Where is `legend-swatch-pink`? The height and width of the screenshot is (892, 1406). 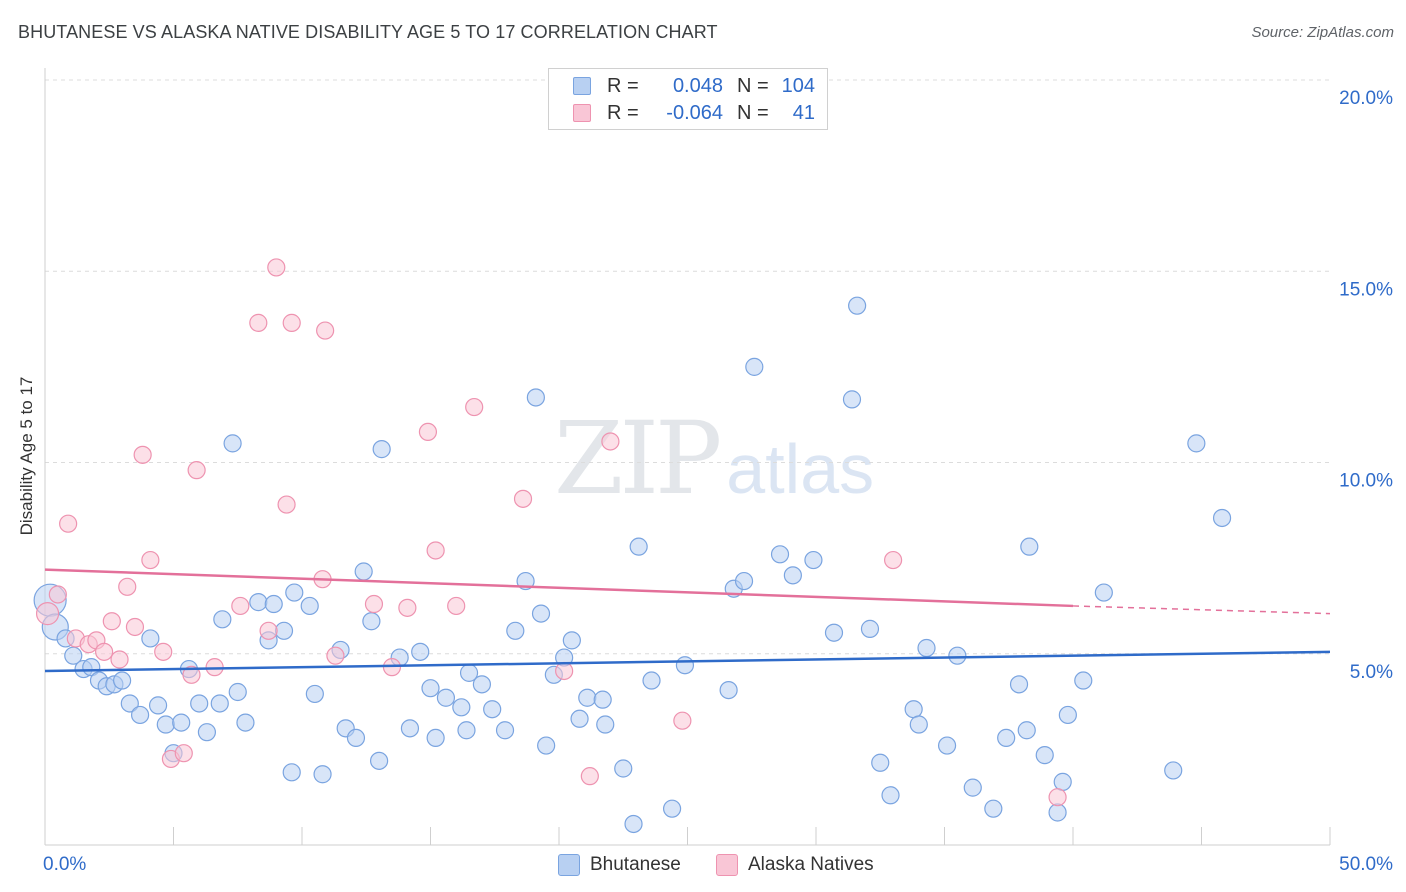 legend-swatch-pink is located at coordinates (727, 865).